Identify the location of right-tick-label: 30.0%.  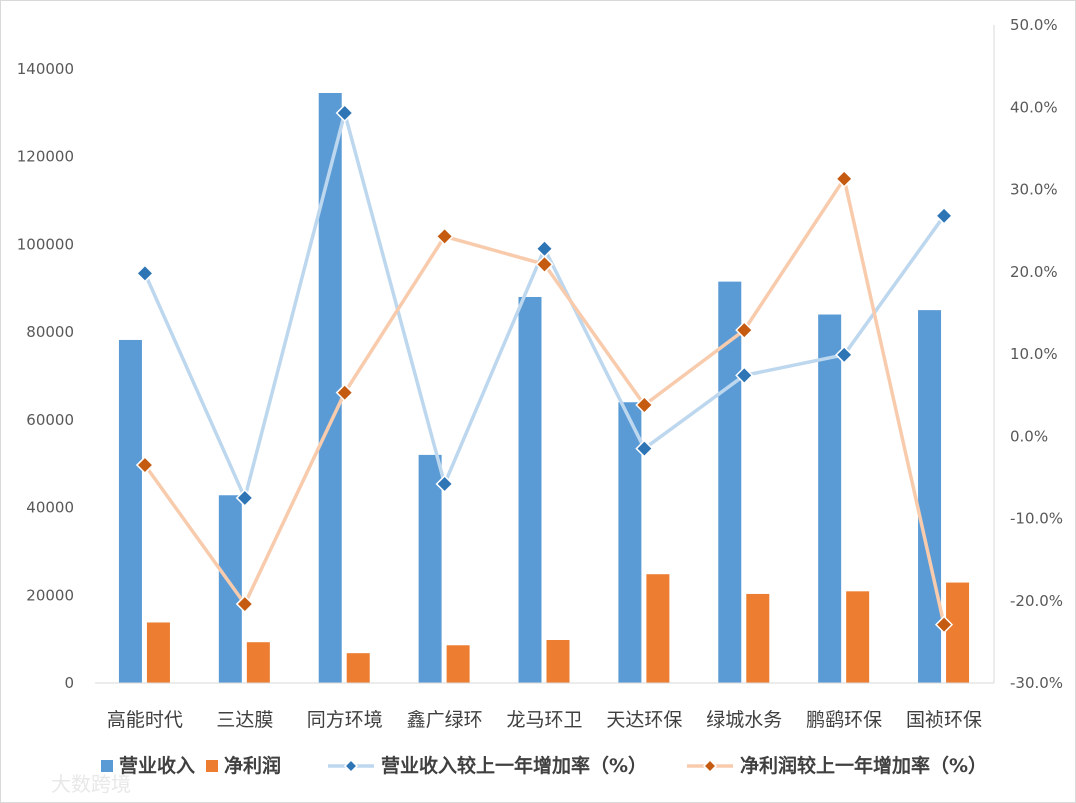
(1034, 190).